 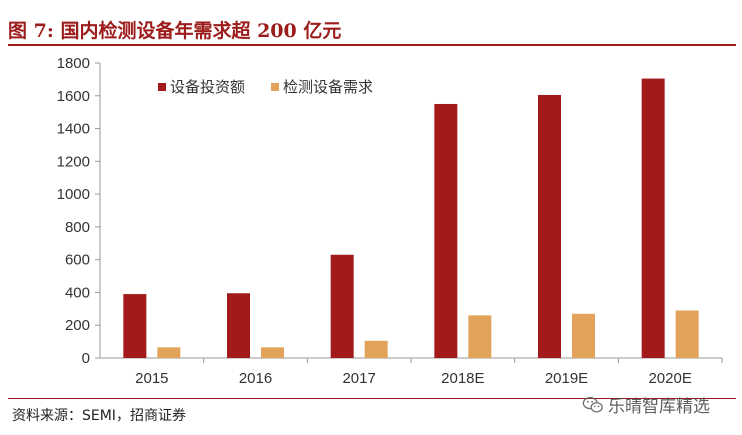 I want to click on y-tick-label: 1200, so click(x=73, y=161).